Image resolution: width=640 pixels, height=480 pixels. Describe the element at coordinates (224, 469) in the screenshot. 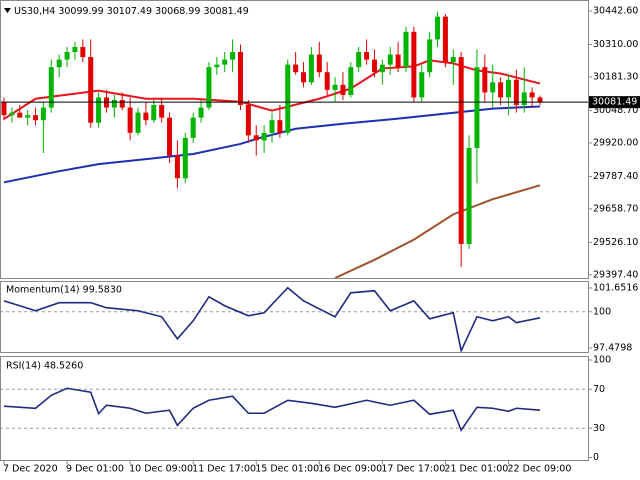

I see `x-tick-label: 11 Dec 17:00` at that location.